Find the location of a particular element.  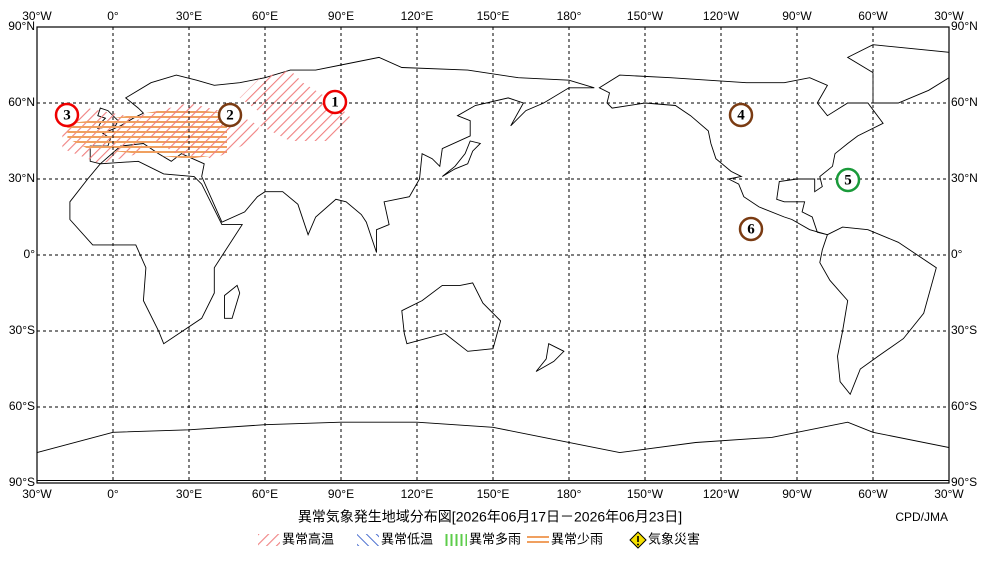

anomaly-area is located at coordinates (246, 114).